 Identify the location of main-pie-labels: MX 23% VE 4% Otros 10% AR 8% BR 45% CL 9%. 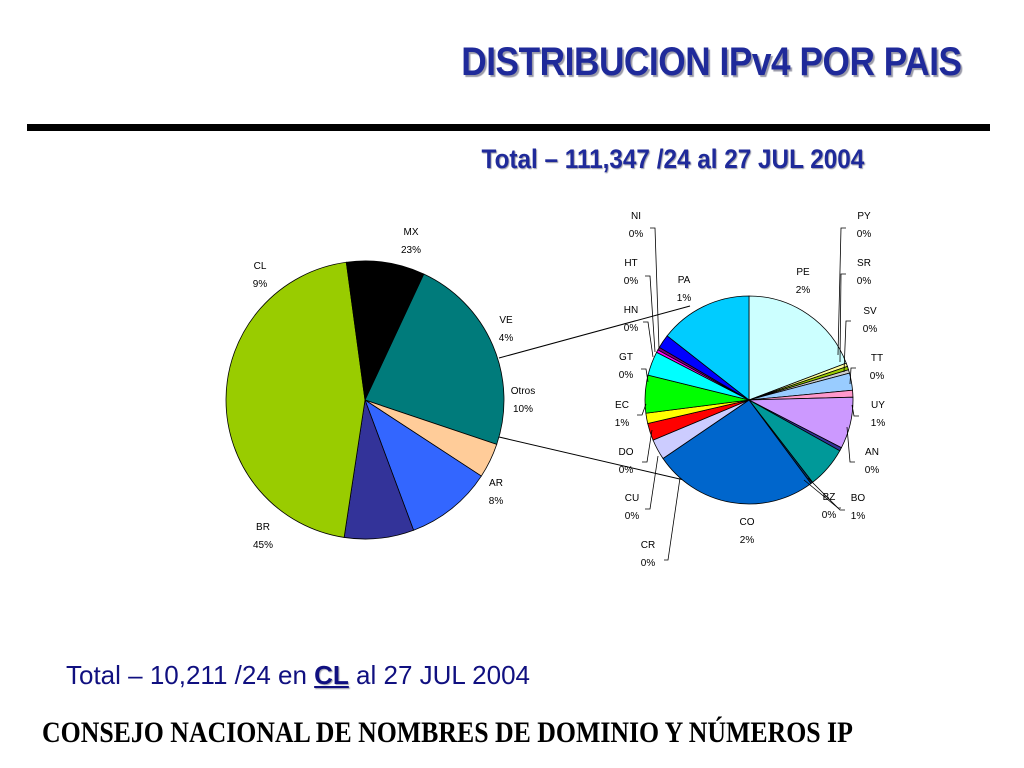
(394, 389).